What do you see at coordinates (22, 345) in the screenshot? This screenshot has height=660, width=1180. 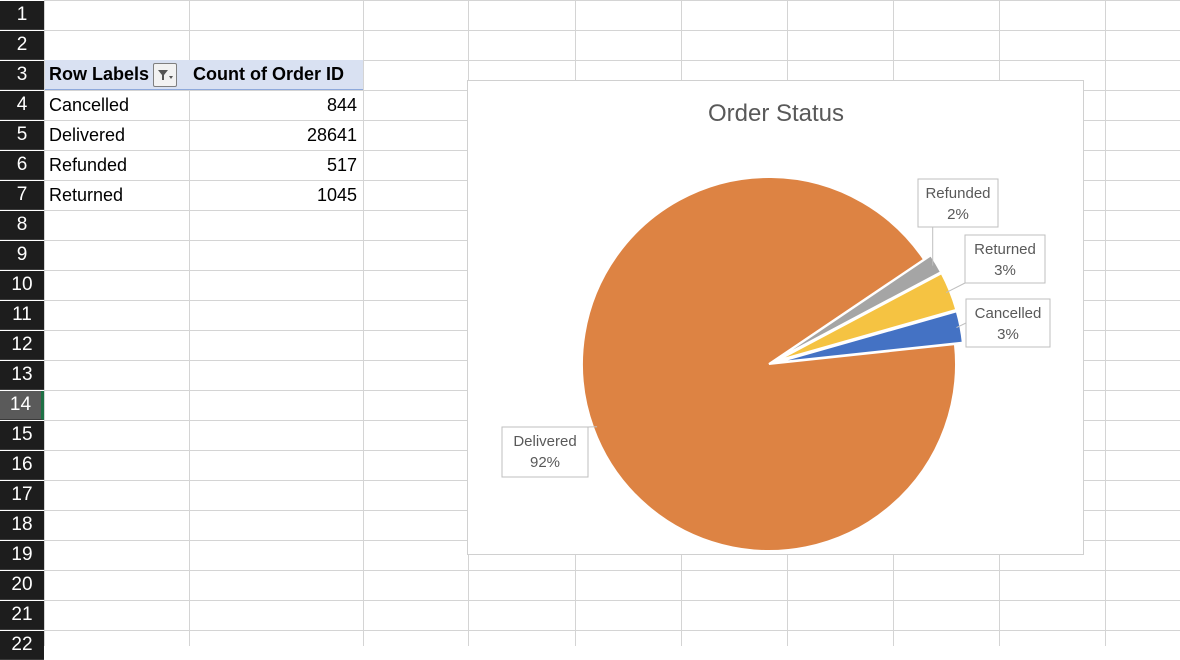 I see `row-header-12: 12` at bounding box center [22, 345].